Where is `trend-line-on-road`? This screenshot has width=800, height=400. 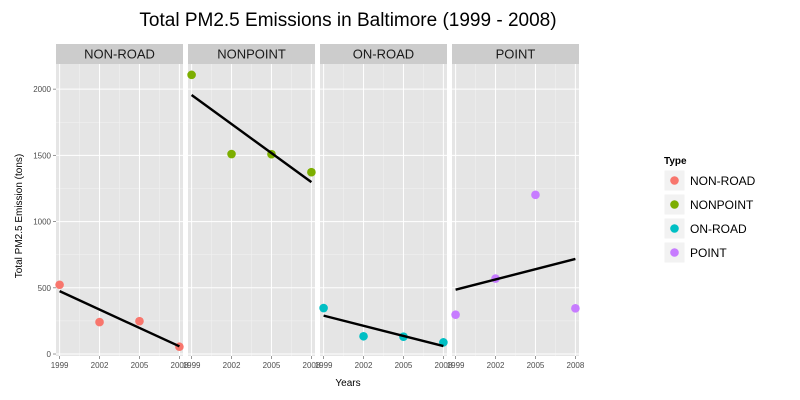 trend-line-on-road is located at coordinates (383, 331).